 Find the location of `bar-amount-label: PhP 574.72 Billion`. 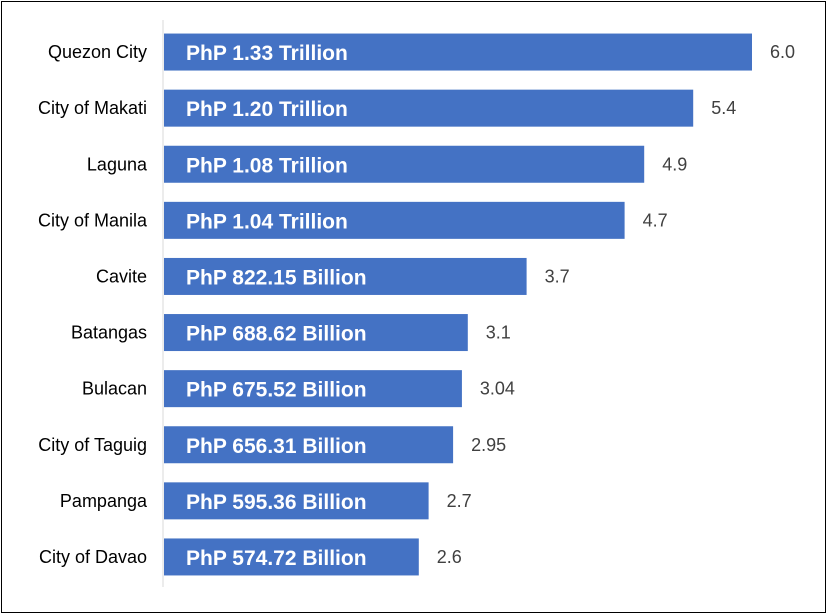

bar-amount-label: PhP 574.72 Billion is located at coordinates (276, 558).